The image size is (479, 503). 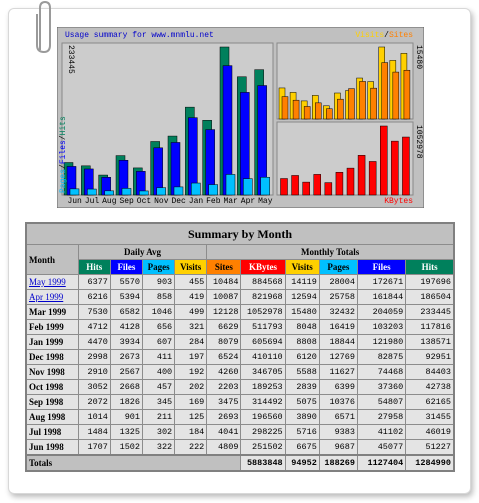 What do you see at coordinates (224, 432) in the screenshot?
I see `number-cell: 4041` at bounding box center [224, 432].